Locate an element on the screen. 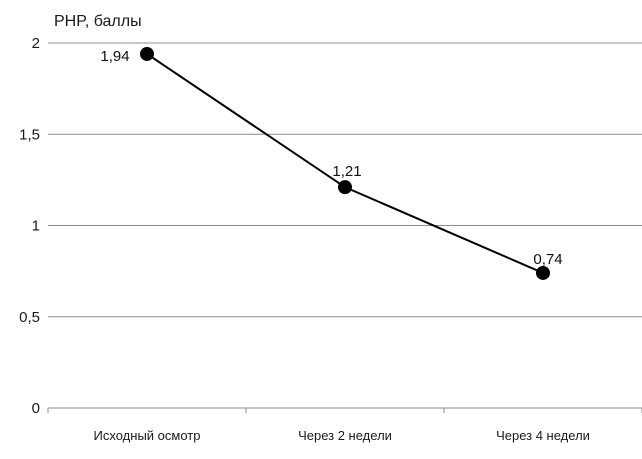 The width and height of the screenshot is (642, 459). y-tick-label: 0,5 is located at coordinates (29, 317).